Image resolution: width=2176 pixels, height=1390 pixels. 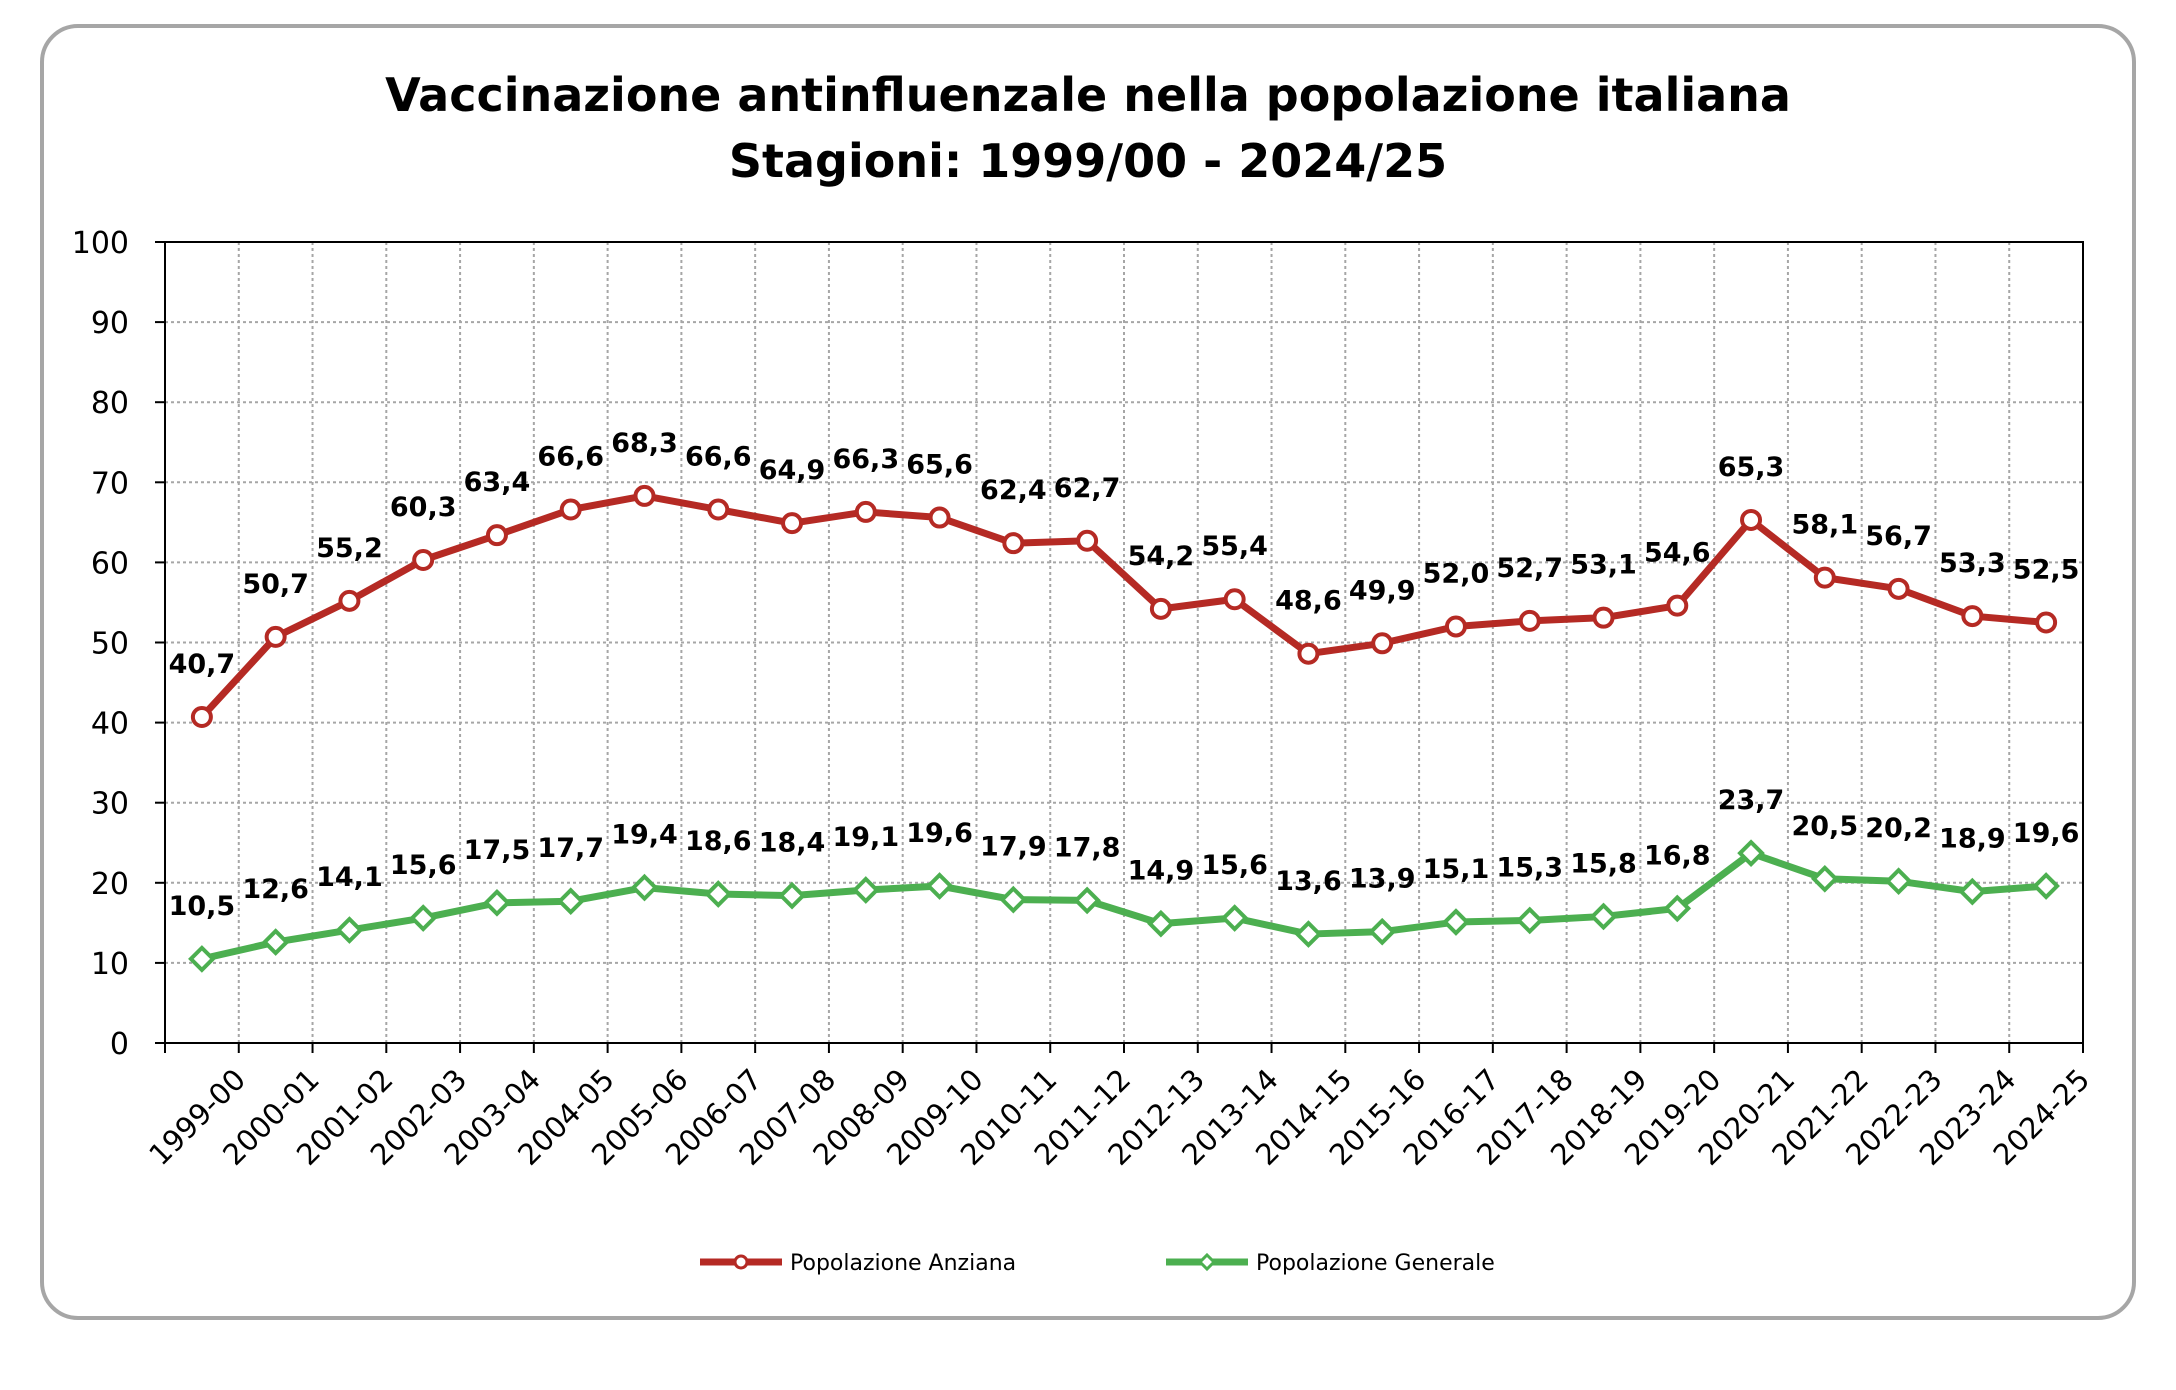 What do you see at coordinates (1677, 855) in the screenshot?
I see `data-label: 16,8` at bounding box center [1677, 855].